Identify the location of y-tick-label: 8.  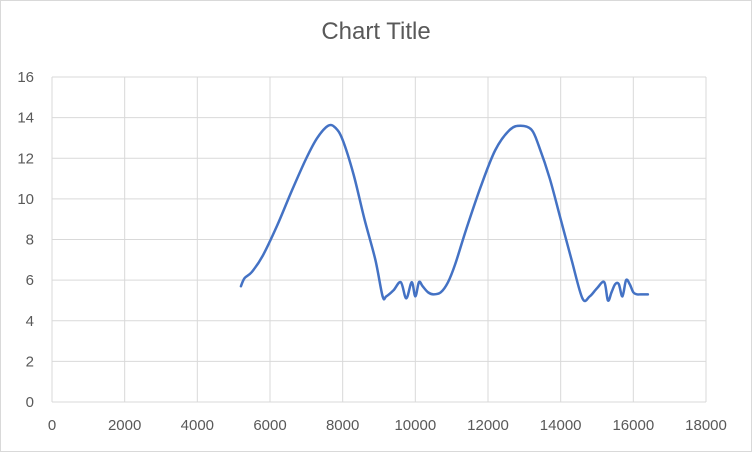
(30, 240).